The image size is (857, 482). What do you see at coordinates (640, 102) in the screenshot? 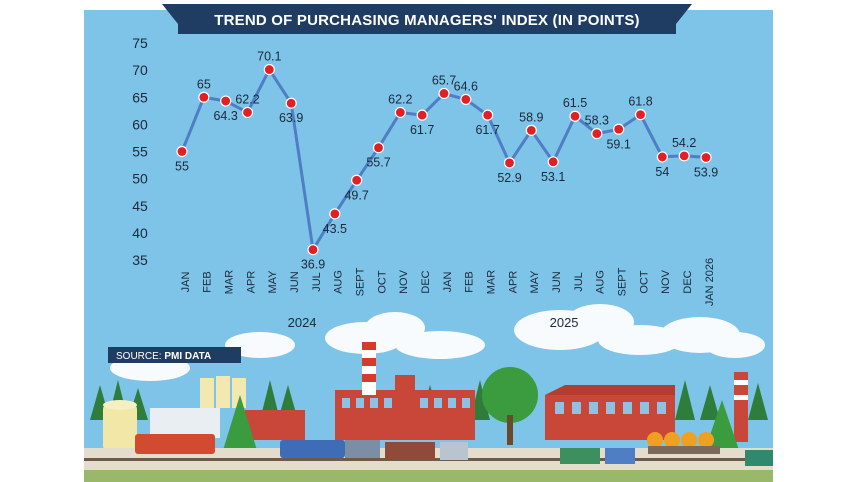
I see `data-label: 61.8` at bounding box center [640, 102].